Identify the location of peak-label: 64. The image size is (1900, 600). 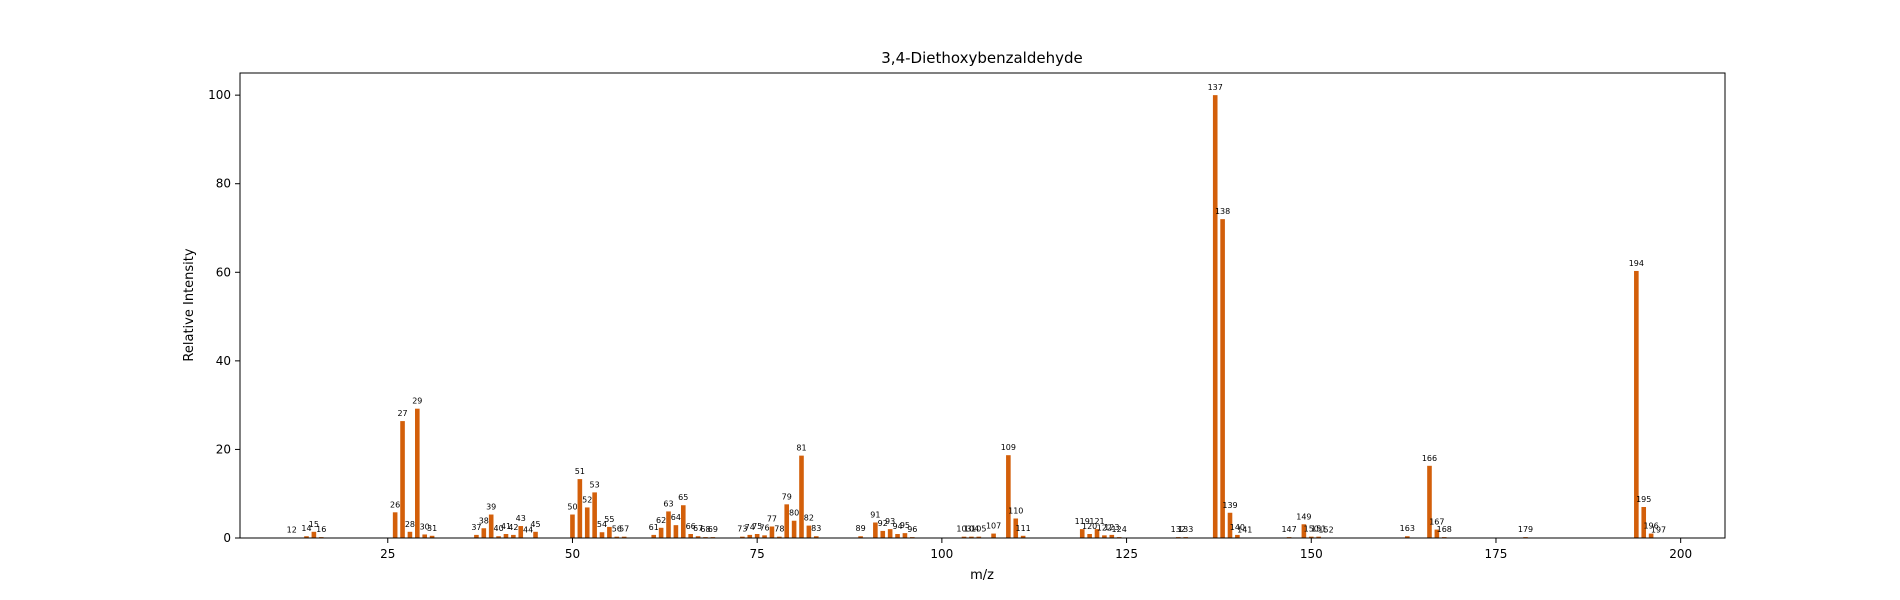
(676, 517).